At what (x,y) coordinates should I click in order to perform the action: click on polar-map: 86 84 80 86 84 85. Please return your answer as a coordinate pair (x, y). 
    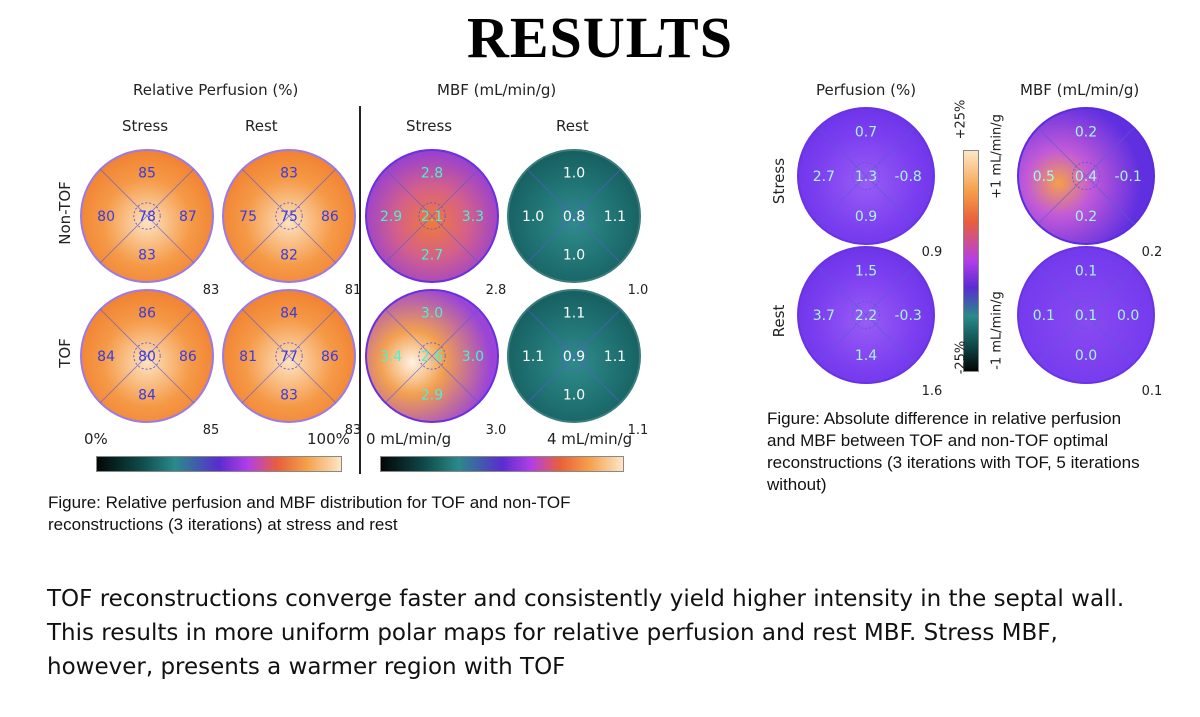
    Looking at the image, I should click on (149, 363).